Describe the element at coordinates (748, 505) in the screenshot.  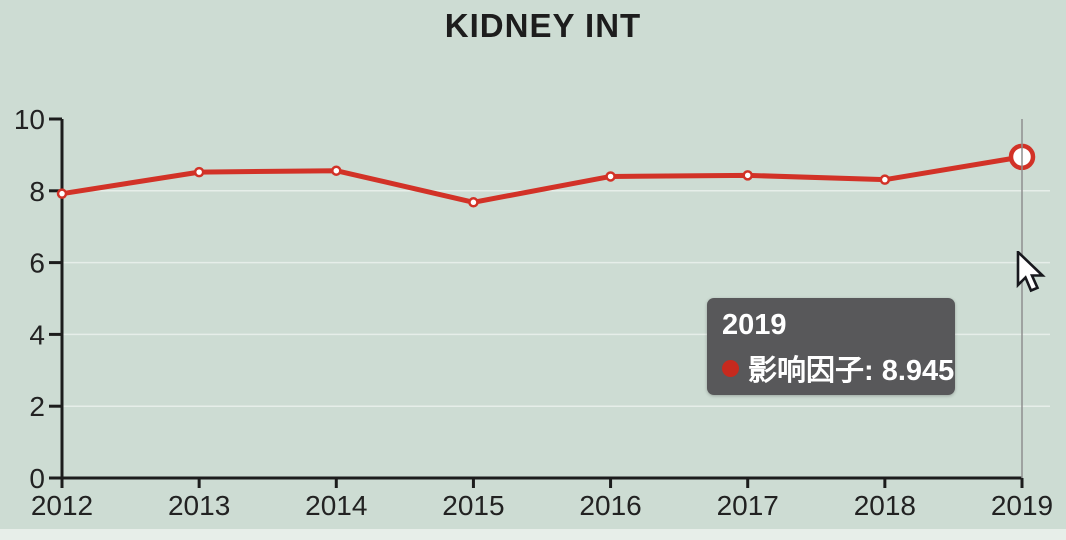
I see `x-tick-label-2017: 2017` at that location.